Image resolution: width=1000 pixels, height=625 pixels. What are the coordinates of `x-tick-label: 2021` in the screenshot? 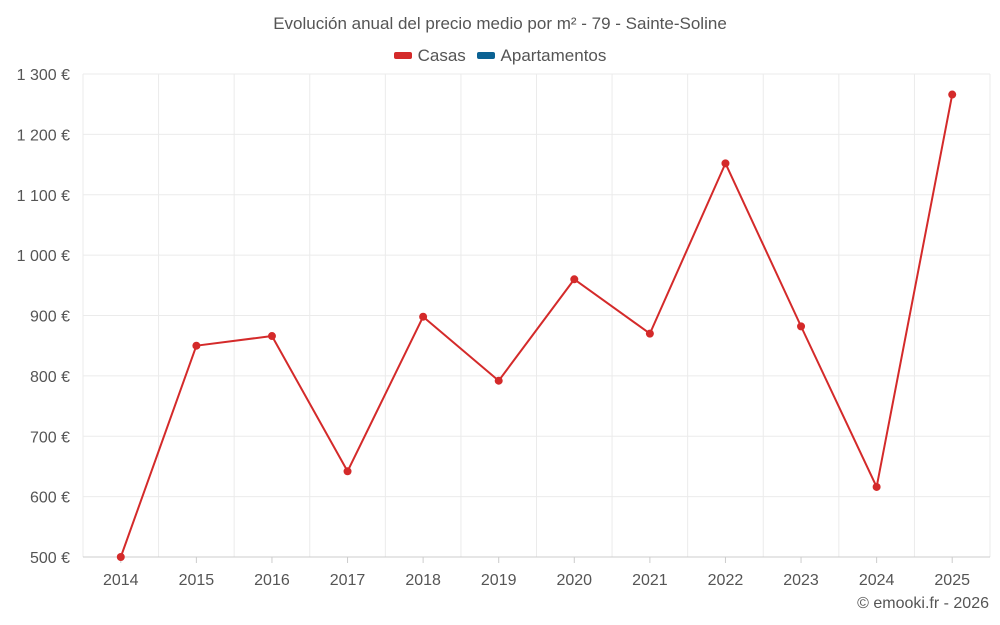 It's located at (650, 580).